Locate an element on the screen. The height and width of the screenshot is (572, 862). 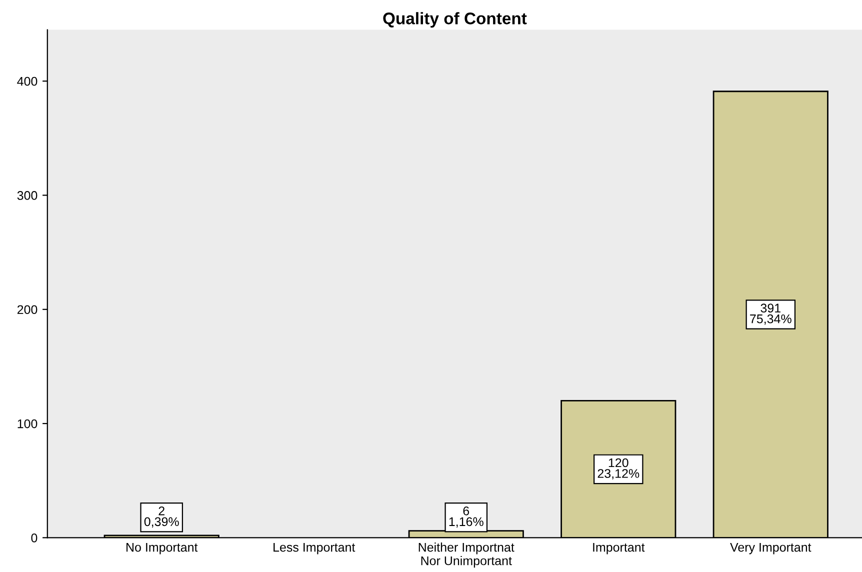
chart-title: Quality of Content is located at coordinates (455, 20).